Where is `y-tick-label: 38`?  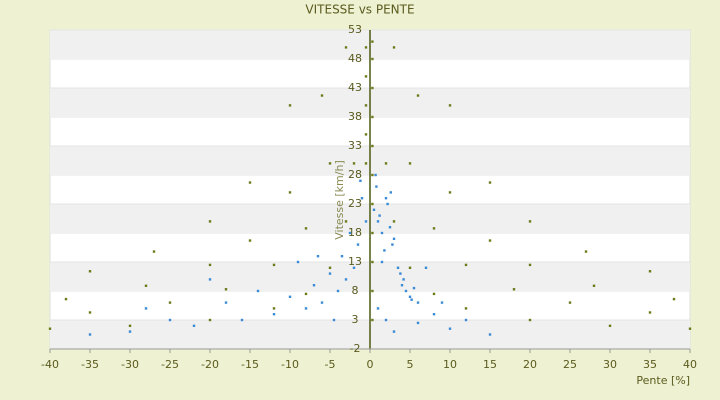
y-tick-label: 38 is located at coordinates (355, 116).